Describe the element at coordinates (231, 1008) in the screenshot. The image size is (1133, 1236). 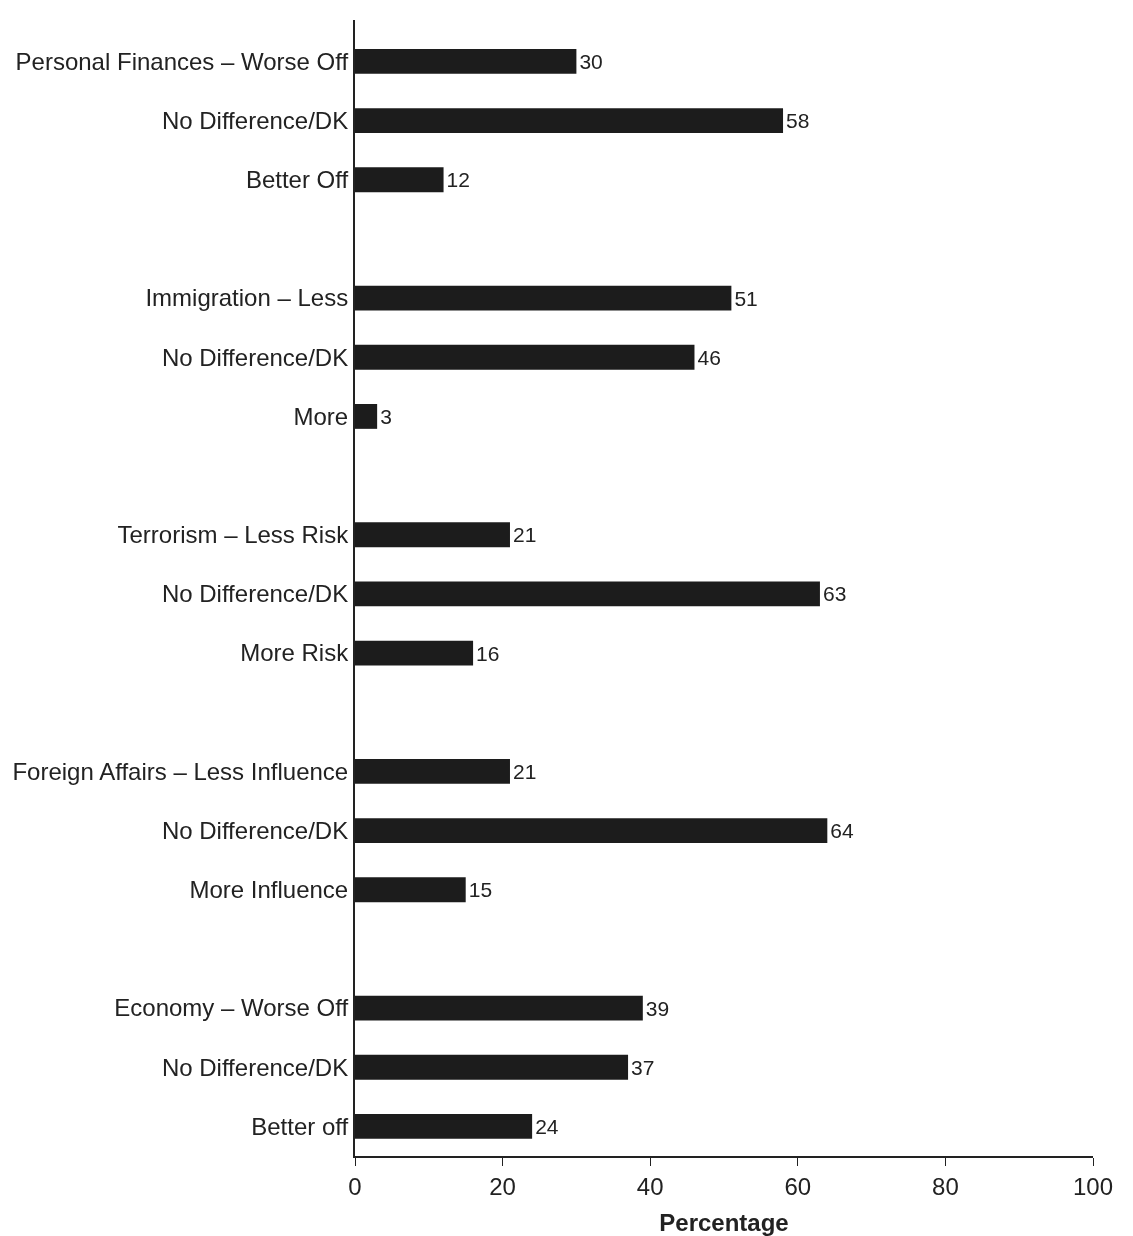
I see `y-tick-label: Economy – Worse Off` at that location.